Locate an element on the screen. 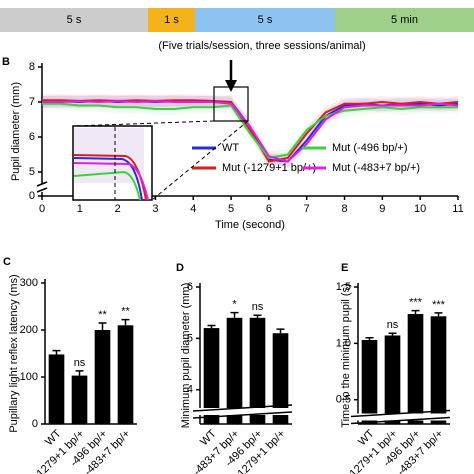 Image resolution: width=474 pixels, height=474 pixels. x-tick-label: 10 is located at coordinates (420, 209).